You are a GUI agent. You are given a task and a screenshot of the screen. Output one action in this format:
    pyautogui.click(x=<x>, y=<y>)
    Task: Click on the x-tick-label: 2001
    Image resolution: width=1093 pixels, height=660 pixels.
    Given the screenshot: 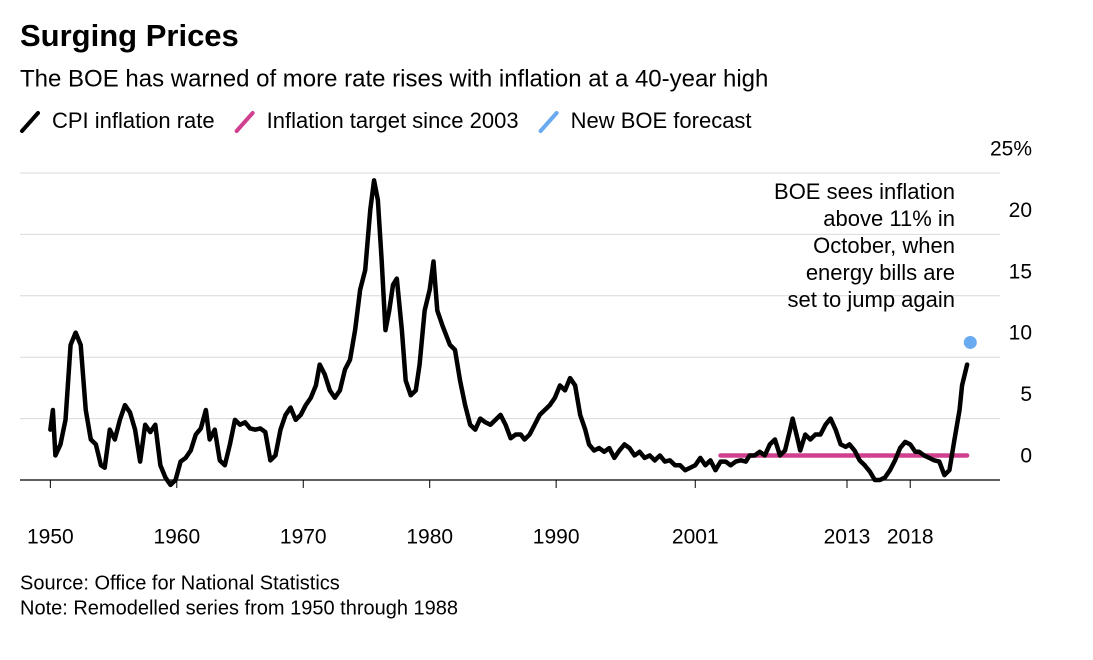 What is the action you would take?
    pyautogui.click(x=695, y=537)
    